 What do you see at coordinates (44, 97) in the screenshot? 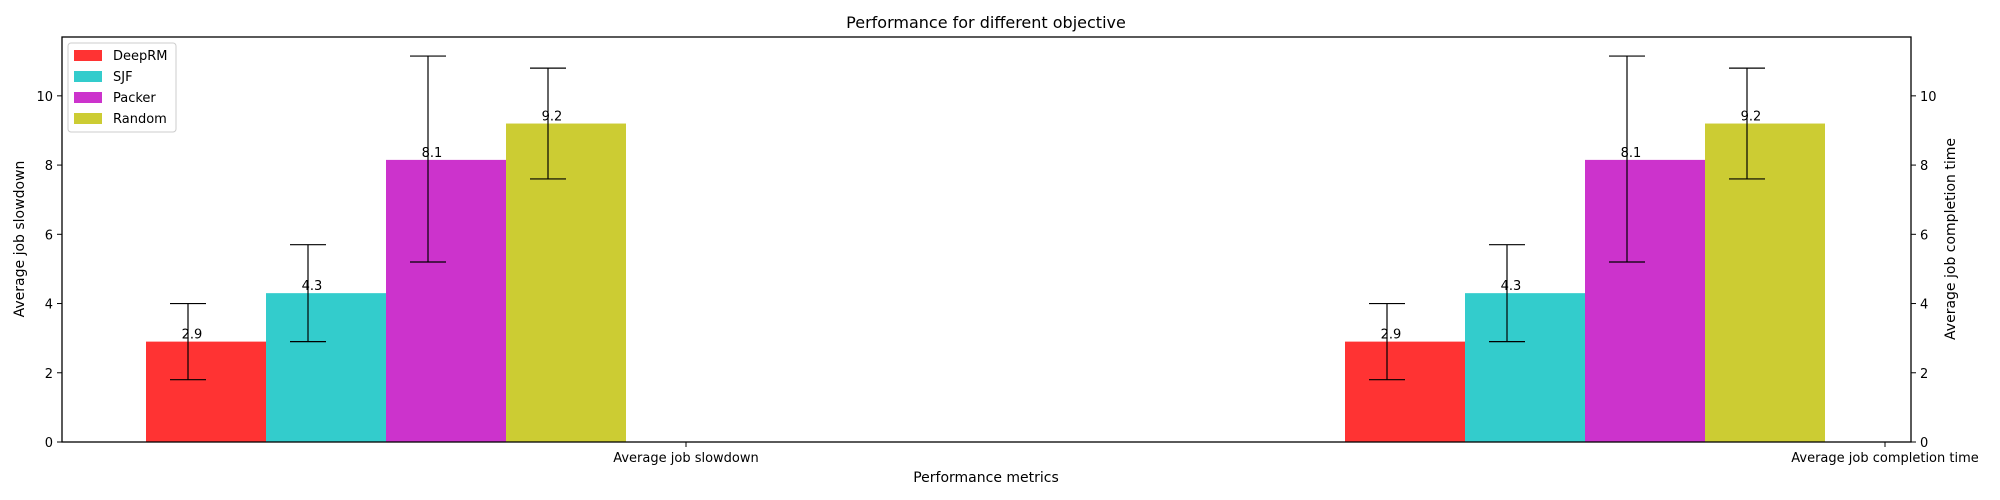
I see `y-tick-label-left: 10` at bounding box center [44, 97].